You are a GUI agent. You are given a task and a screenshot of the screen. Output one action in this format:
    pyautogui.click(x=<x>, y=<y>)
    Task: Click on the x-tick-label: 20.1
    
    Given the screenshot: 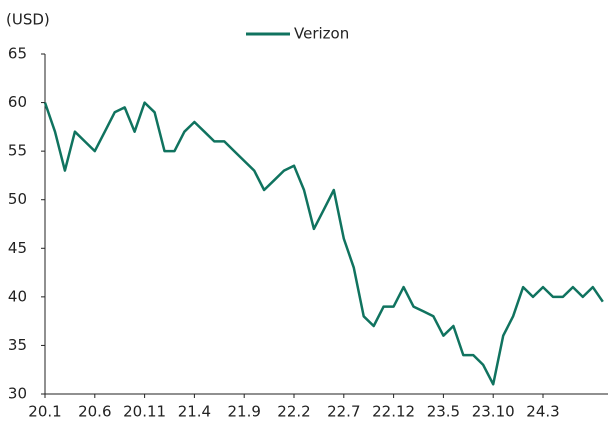 What is the action you would take?
    pyautogui.click(x=44, y=412)
    